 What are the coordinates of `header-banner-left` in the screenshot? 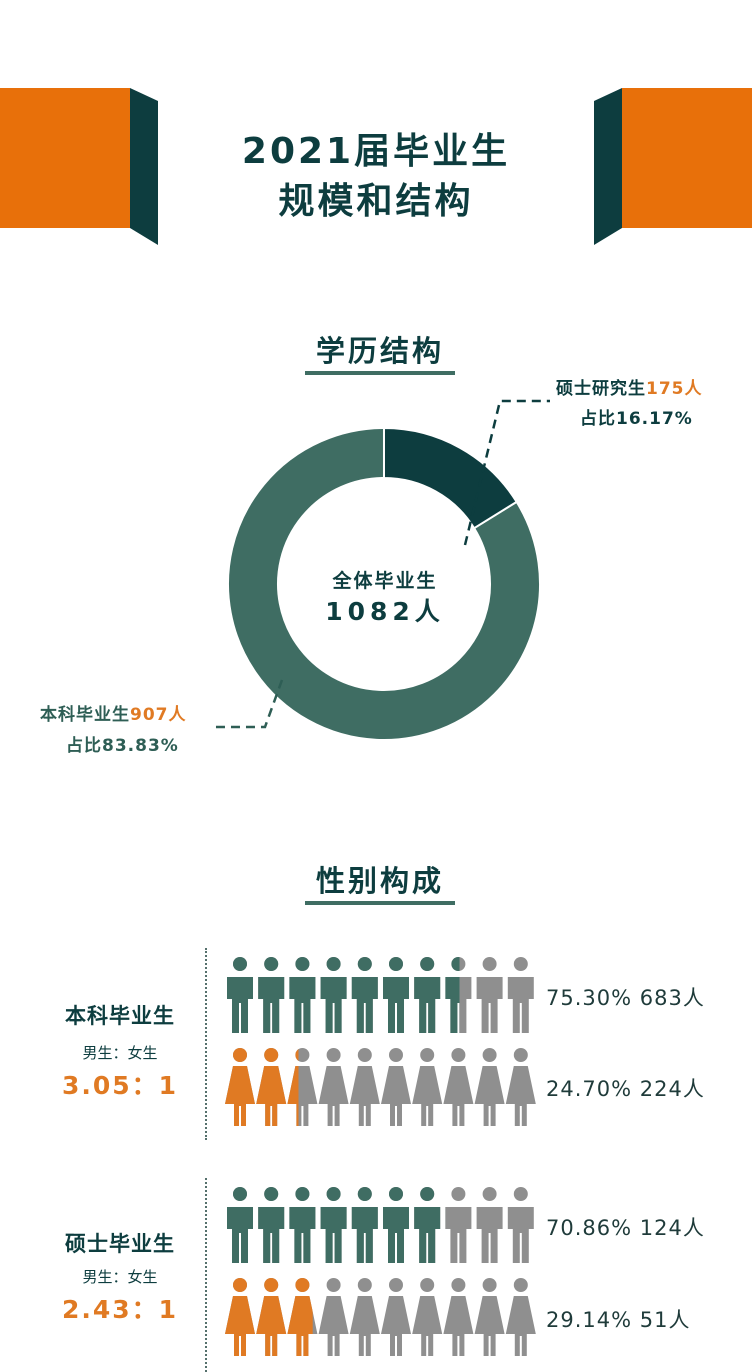 It's located at (79, 166).